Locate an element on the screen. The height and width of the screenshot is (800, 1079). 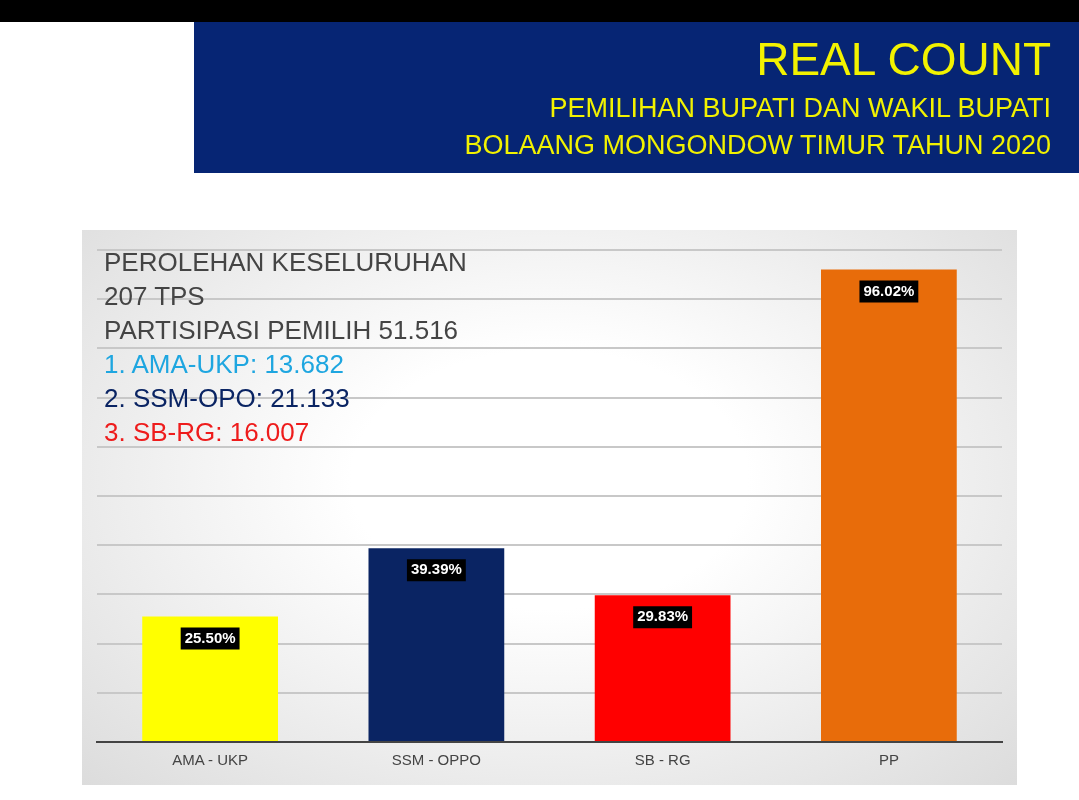
annotation: 3. SB-RG: 16.007 is located at coordinates (207, 432).